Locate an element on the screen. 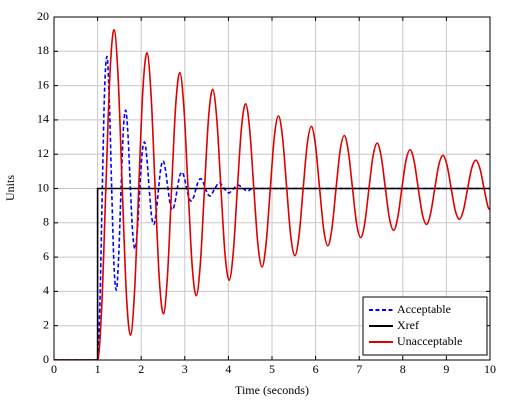 The image size is (508, 409). x-tick-label: 4 is located at coordinates (228, 369).